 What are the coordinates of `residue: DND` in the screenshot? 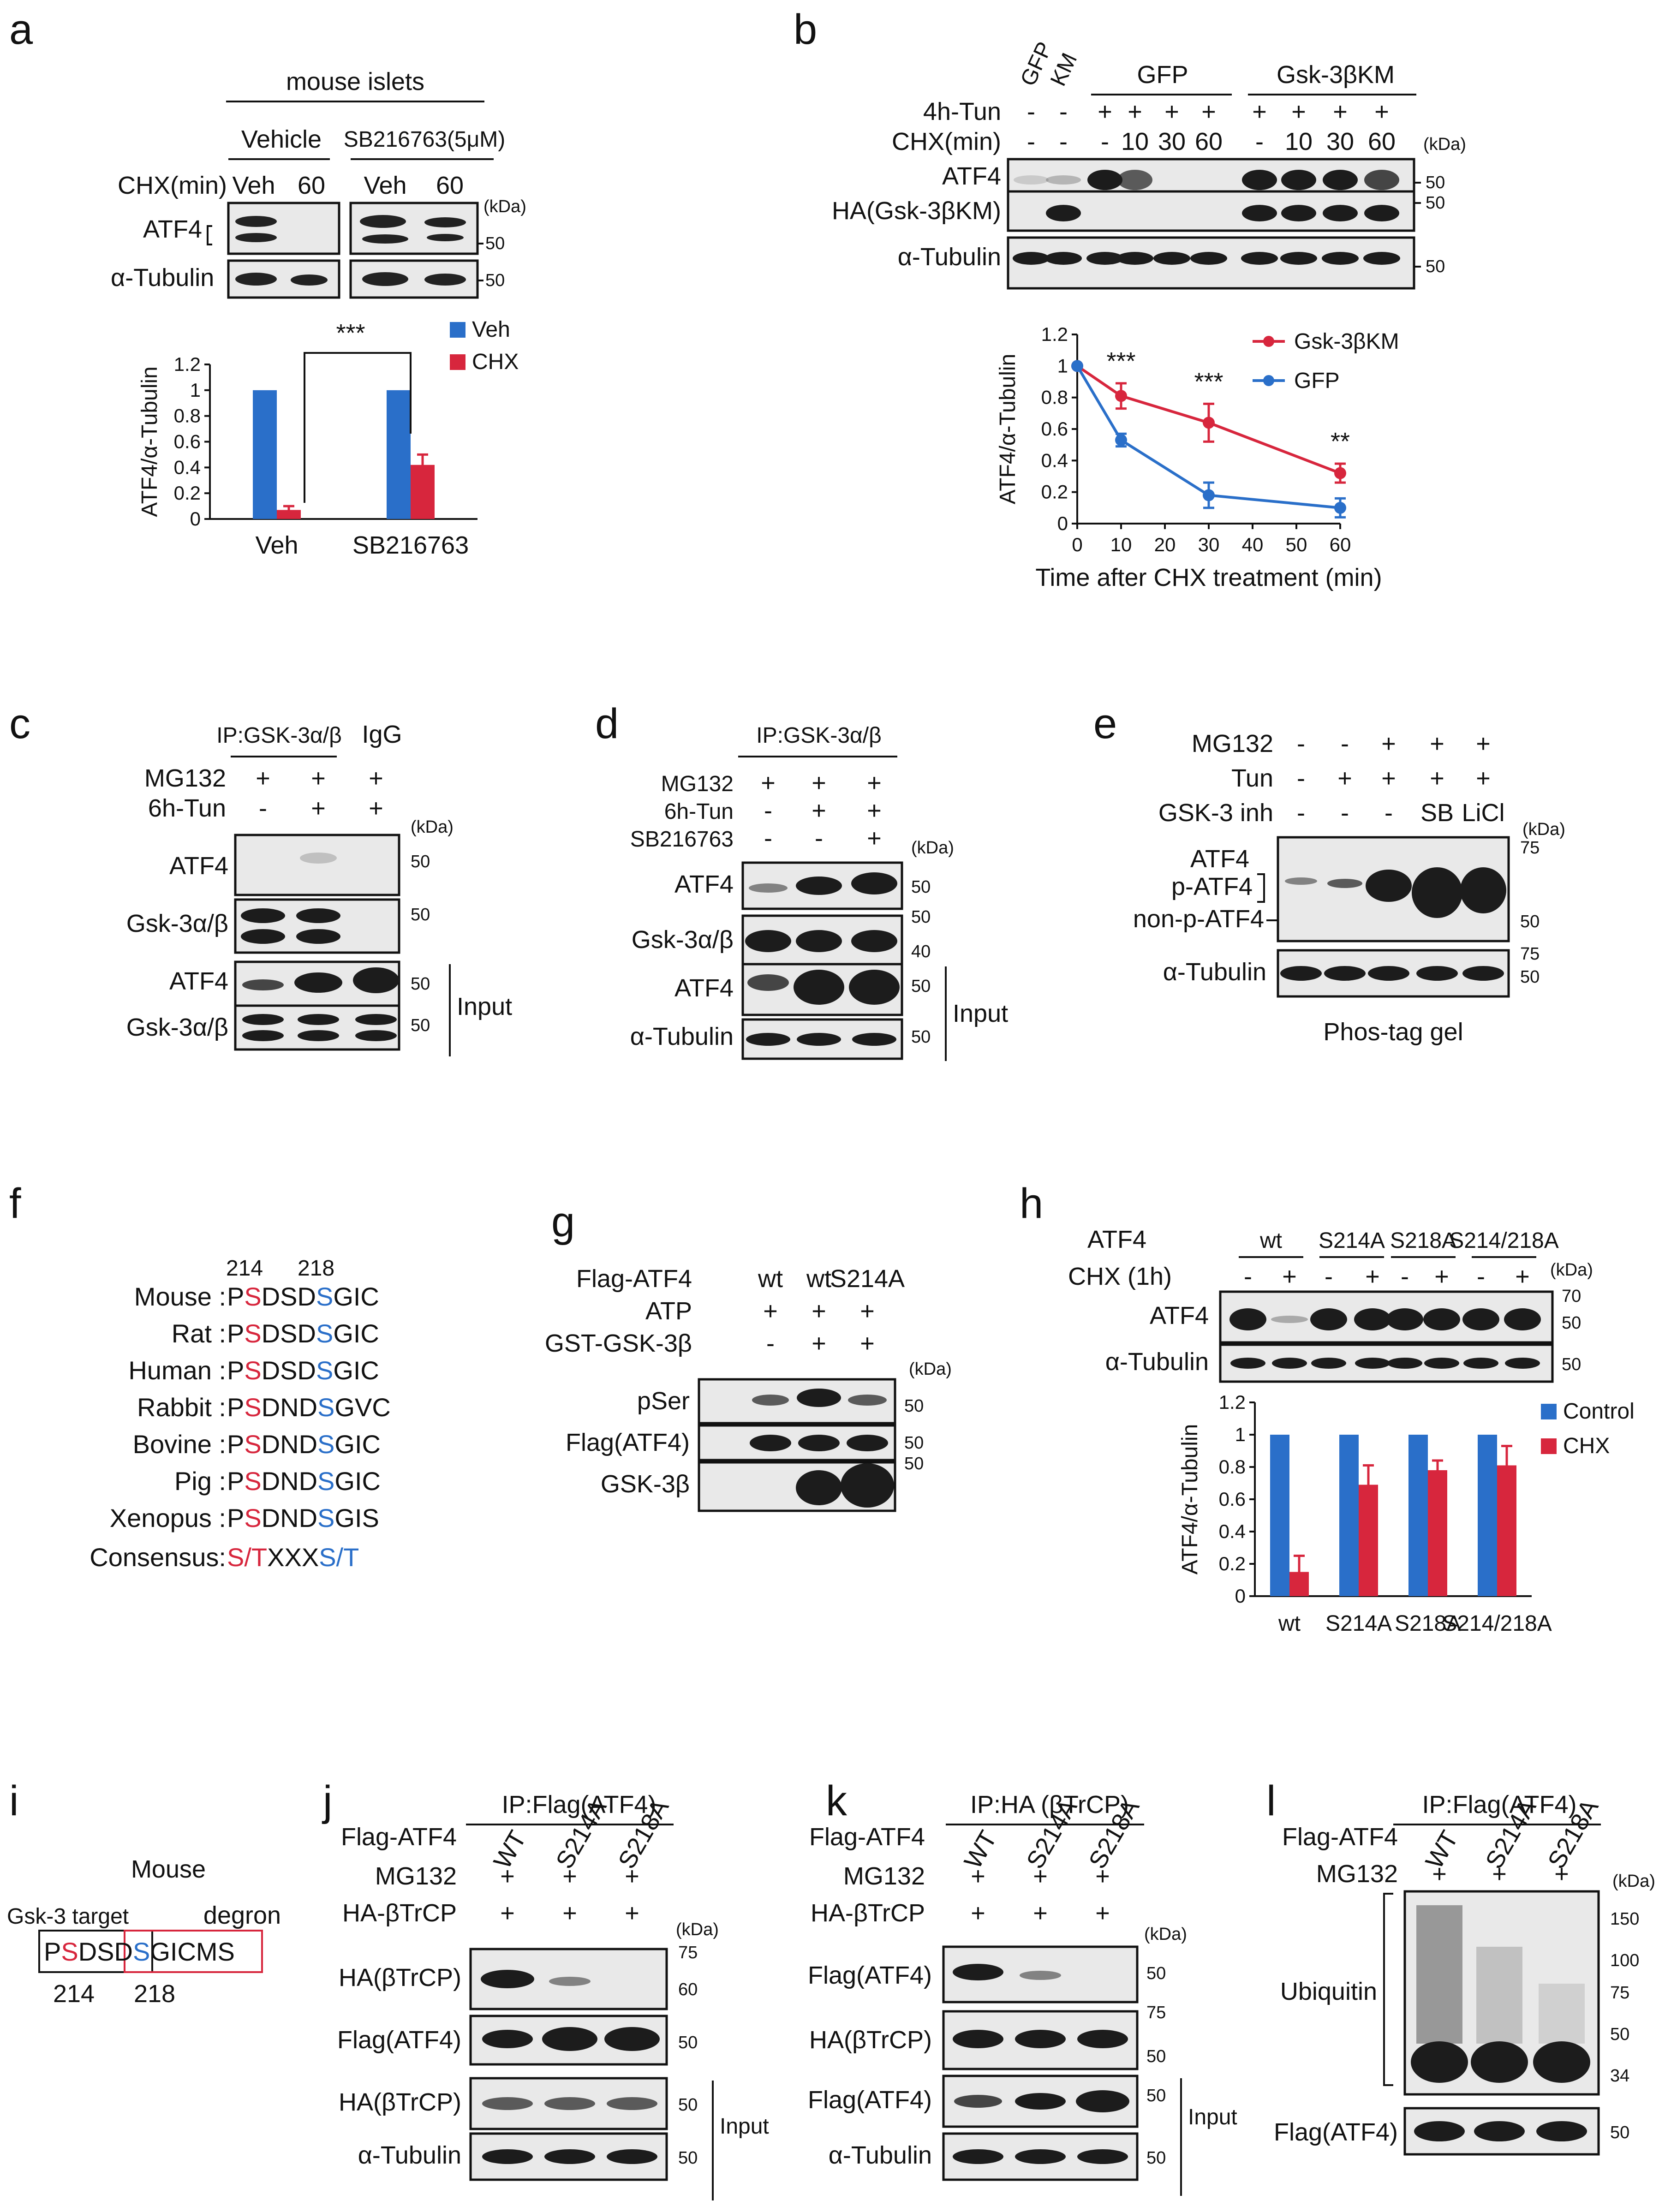 It's located at (289, 1517).